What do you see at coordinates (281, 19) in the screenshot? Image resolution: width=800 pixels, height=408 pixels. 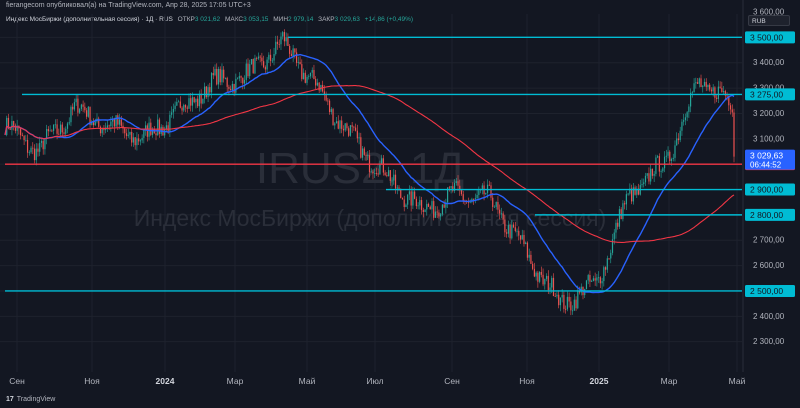 I see `low-label: МИН` at bounding box center [281, 19].